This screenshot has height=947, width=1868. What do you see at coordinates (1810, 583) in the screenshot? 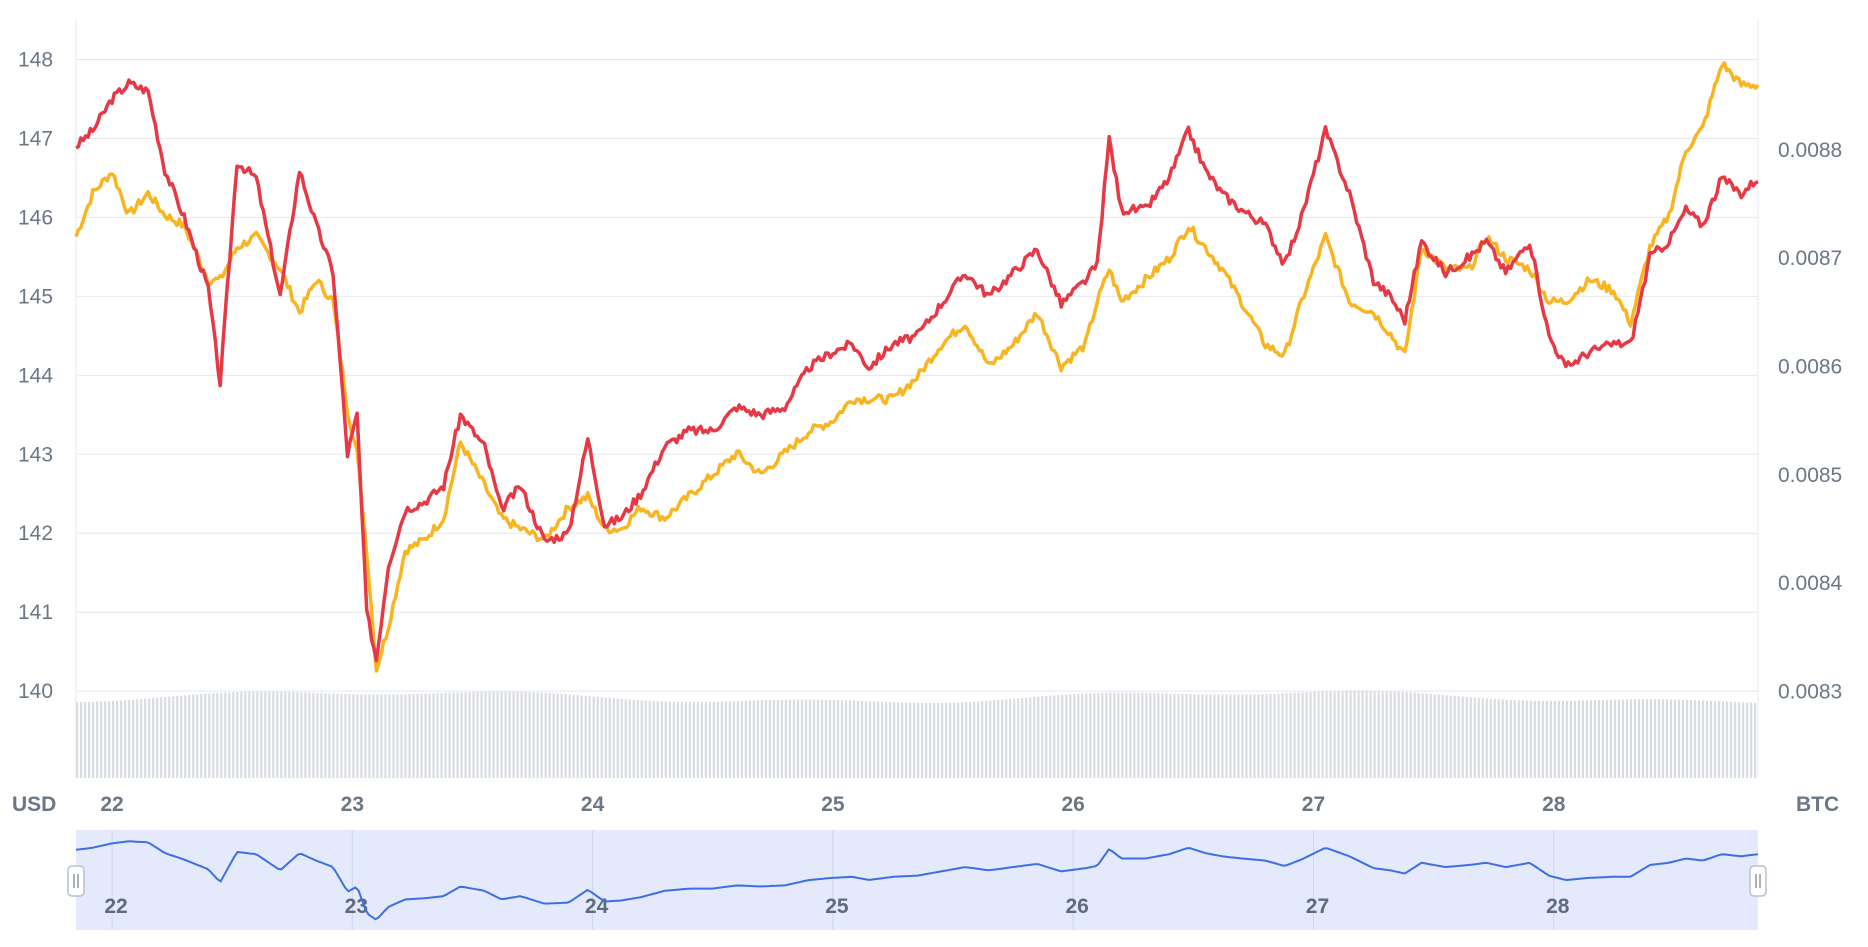
I see `y-axis-right-tick: 0.0084` at bounding box center [1810, 583].